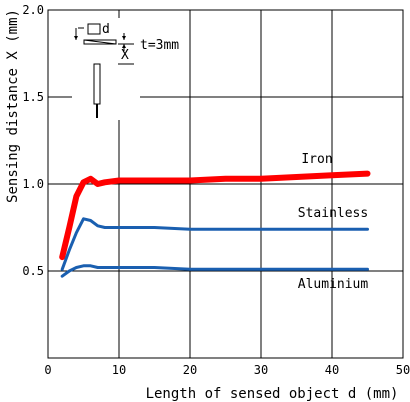 The width and height of the screenshot is (410, 402). I want to click on x-distance-label: X, so click(125, 55).